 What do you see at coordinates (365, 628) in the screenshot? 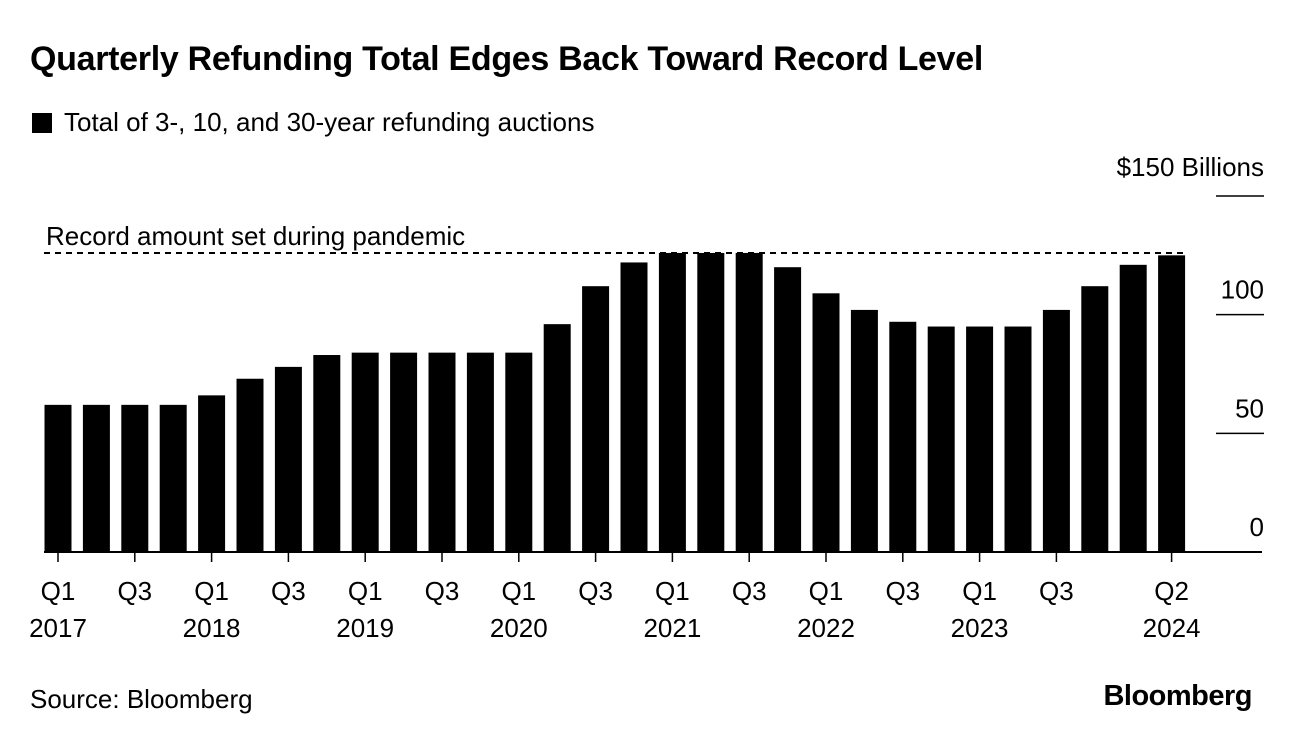
I see `x-tick-year-label: 2019` at bounding box center [365, 628].